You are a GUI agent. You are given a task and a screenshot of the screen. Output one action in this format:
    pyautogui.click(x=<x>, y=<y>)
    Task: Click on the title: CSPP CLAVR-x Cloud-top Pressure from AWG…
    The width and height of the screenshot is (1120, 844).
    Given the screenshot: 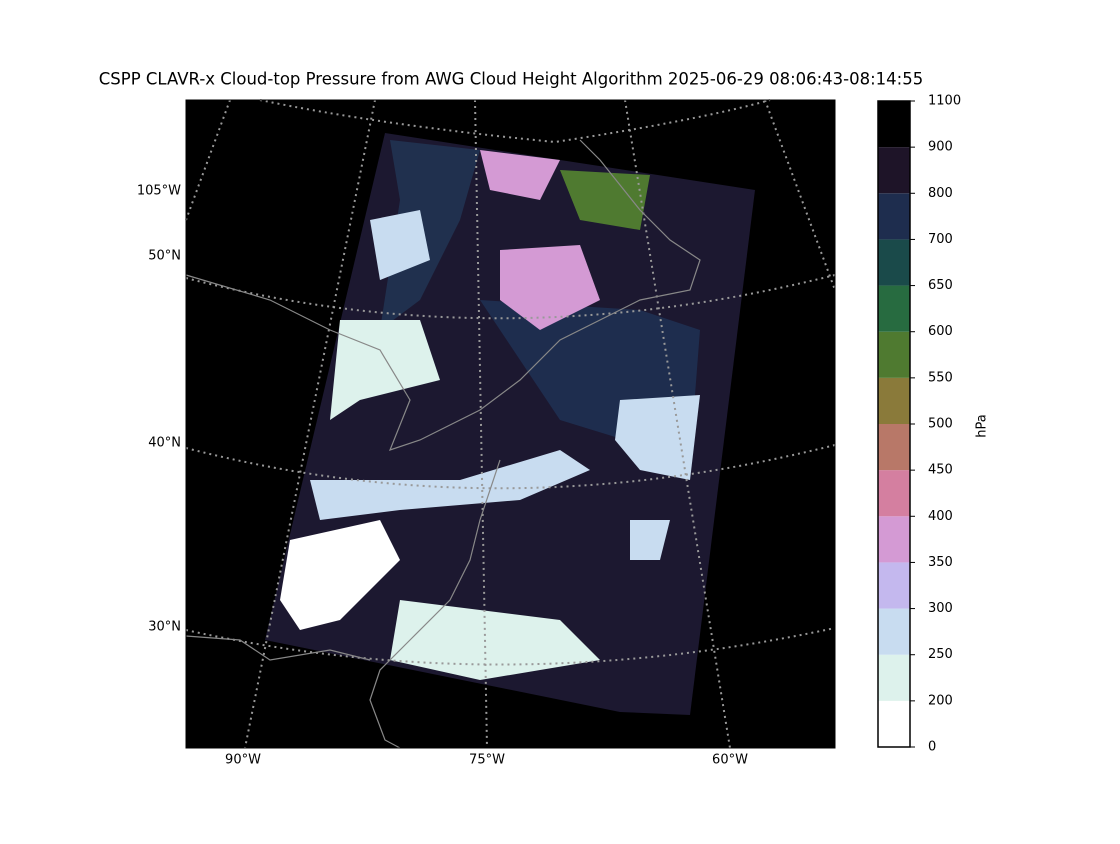 What is the action you would take?
    pyautogui.click(x=511, y=79)
    